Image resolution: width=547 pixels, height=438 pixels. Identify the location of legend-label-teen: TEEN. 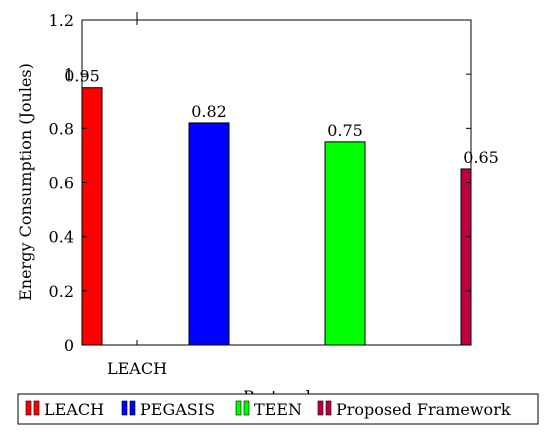
(278, 409).